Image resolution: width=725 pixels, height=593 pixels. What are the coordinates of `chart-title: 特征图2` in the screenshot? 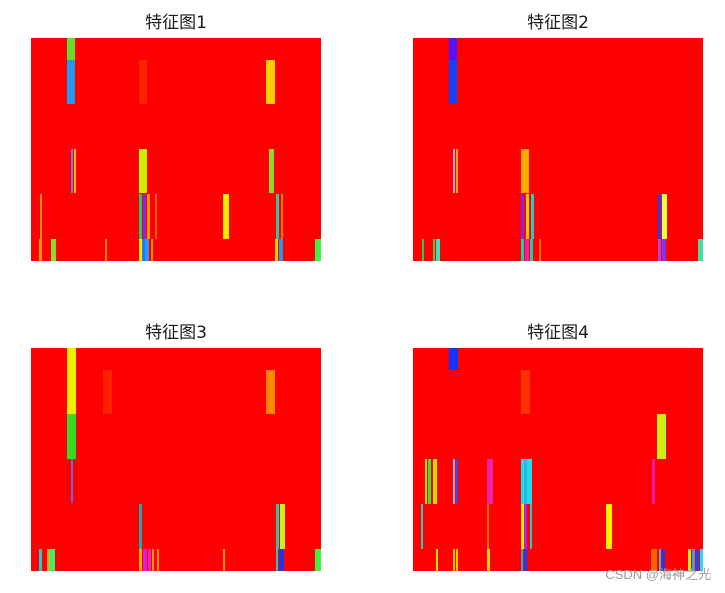 It's located at (558, 23).